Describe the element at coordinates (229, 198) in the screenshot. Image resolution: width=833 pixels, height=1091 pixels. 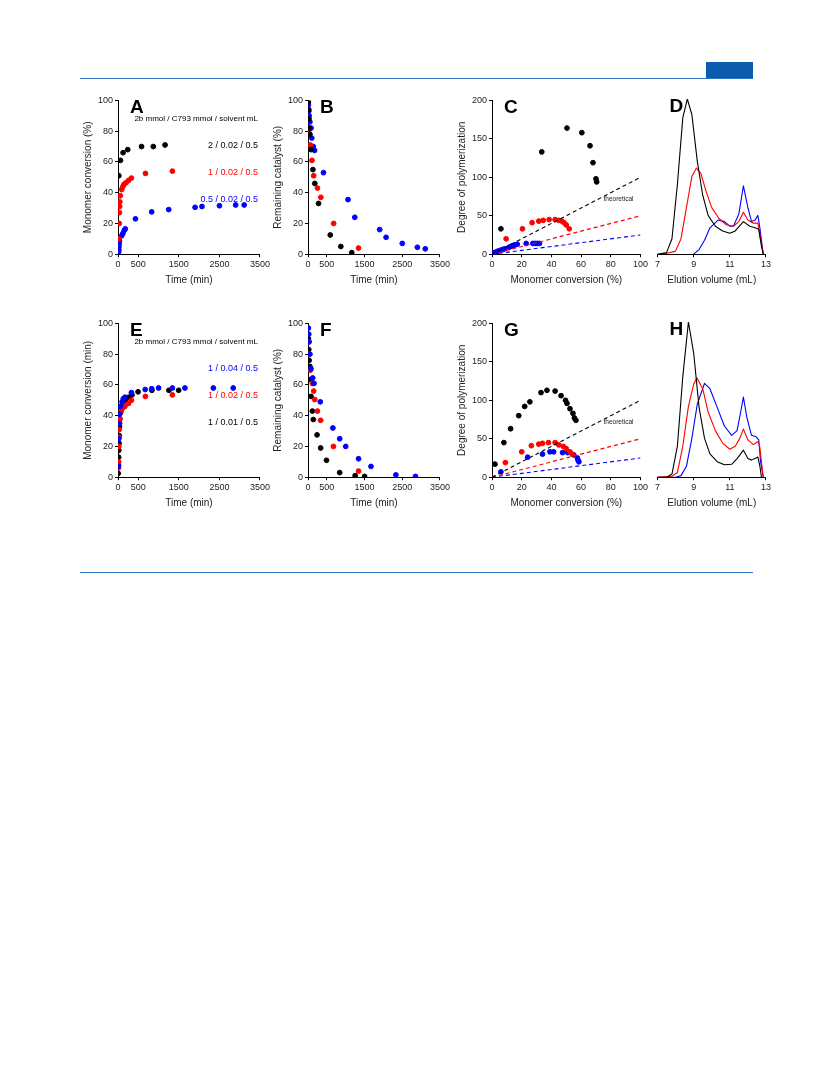
I see `text: 0.5 / 0.02 / 0.5` at that location.